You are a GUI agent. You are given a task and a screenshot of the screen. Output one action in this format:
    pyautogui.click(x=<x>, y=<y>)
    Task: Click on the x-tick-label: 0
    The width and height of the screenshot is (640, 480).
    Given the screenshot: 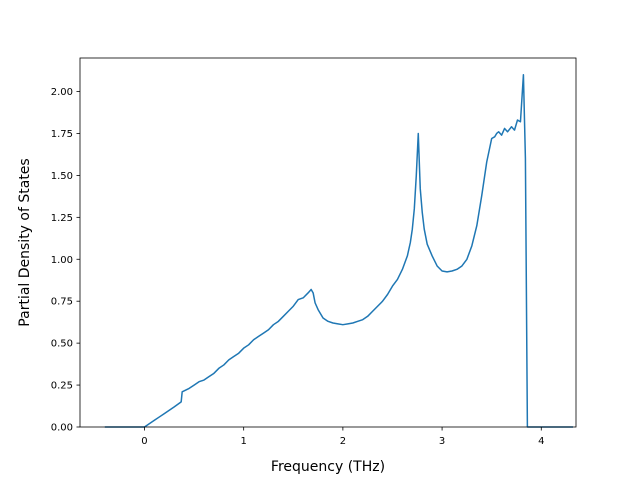 What is the action you would take?
    pyautogui.click(x=144, y=441)
    